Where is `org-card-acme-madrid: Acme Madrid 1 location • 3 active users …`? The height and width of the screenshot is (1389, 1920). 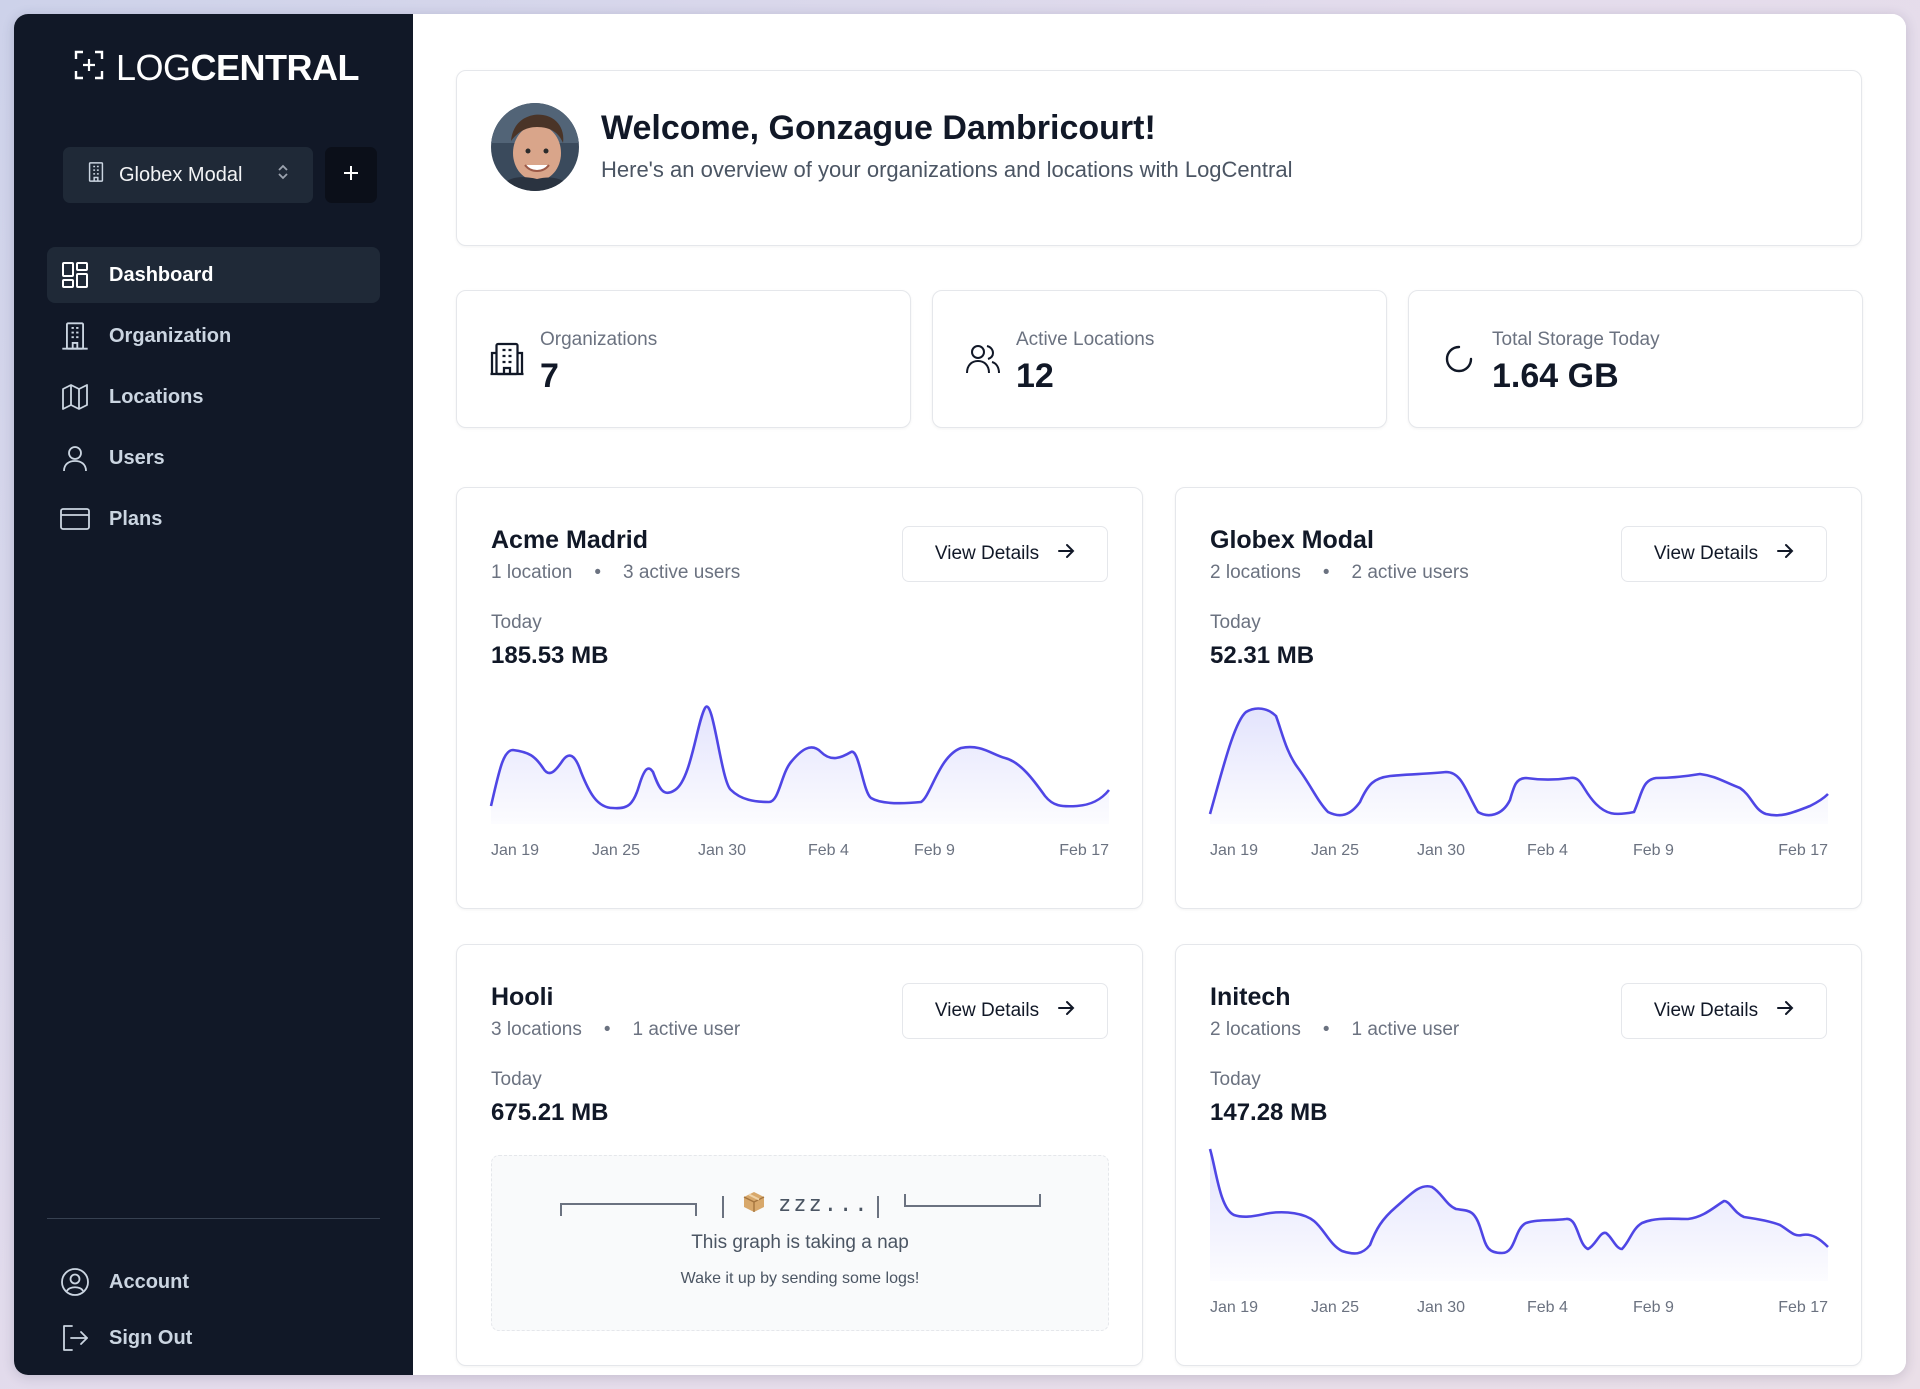
org-card-acme-madrid: Acme Madrid 1 location • 3 active users … is located at coordinates (799, 698).